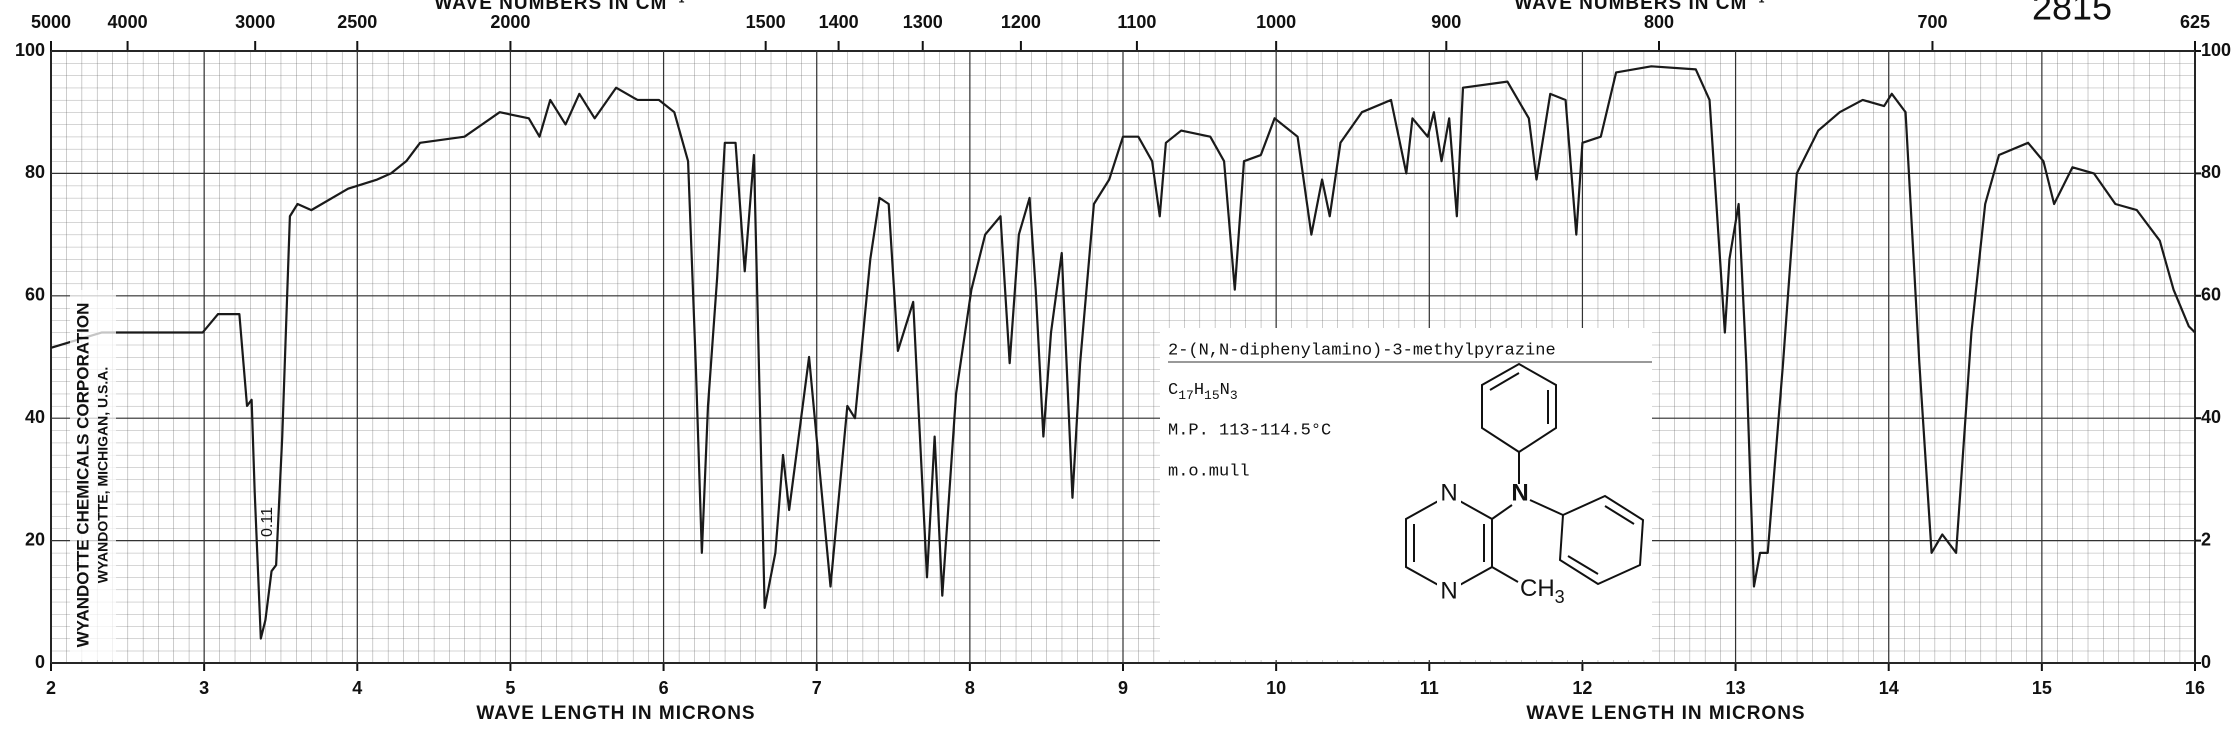 This screenshot has width=2238, height=749. I want to click on x2-tick-label: 700, so click(1932, 22).